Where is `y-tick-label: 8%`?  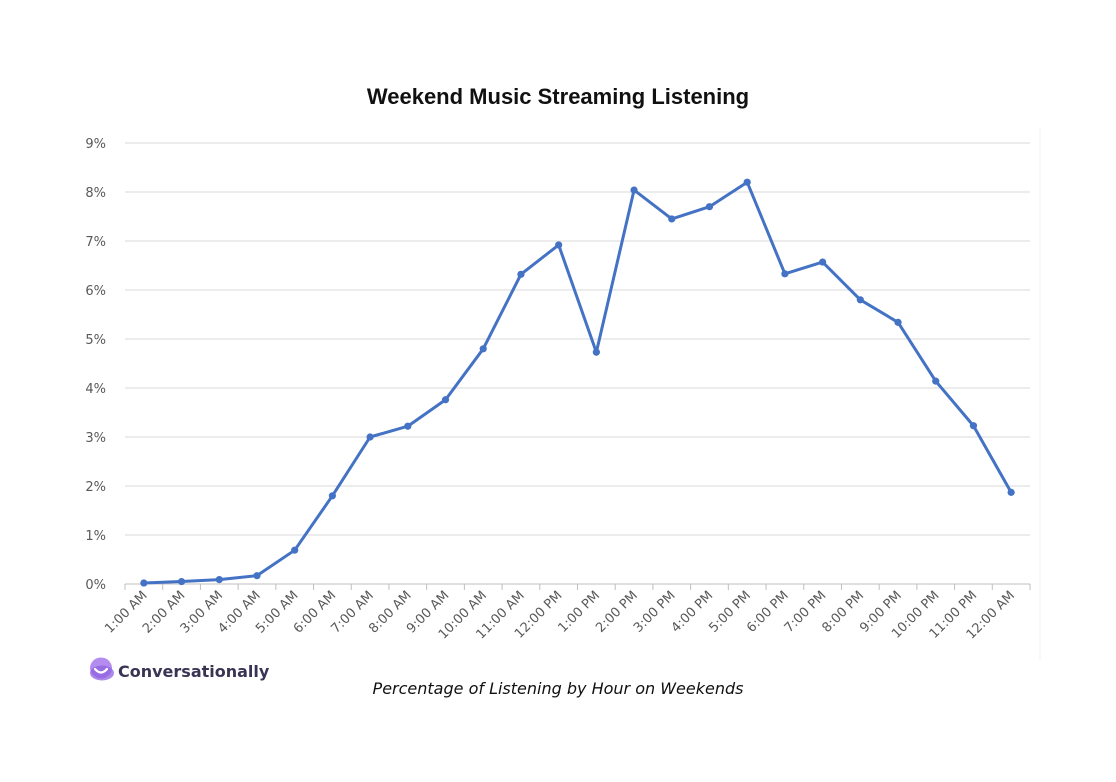
y-tick-label: 8% is located at coordinates (95, 193).